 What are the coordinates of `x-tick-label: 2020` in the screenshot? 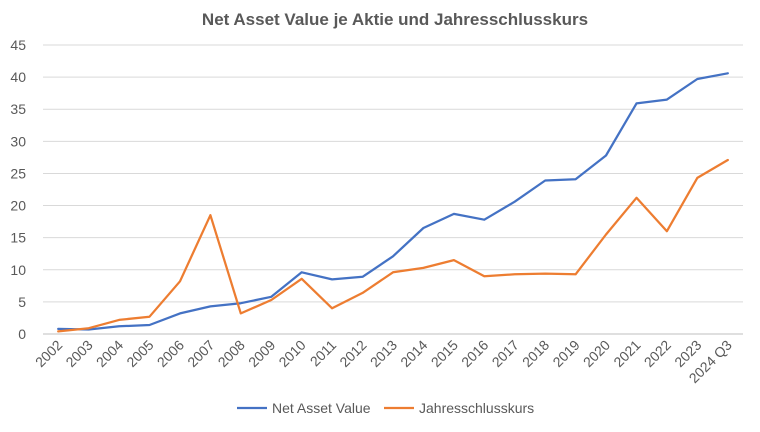 It's located at (596, 353).